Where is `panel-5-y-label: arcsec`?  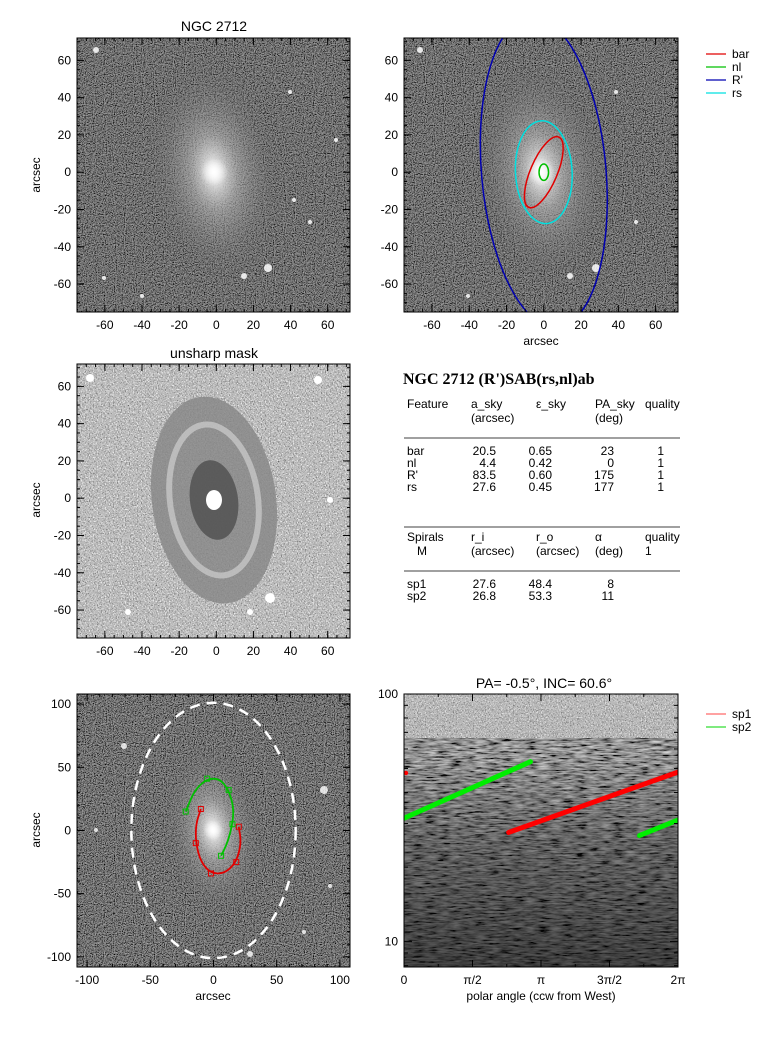 panel-5-y-label: arcsec is located at coordinates (36, 829).